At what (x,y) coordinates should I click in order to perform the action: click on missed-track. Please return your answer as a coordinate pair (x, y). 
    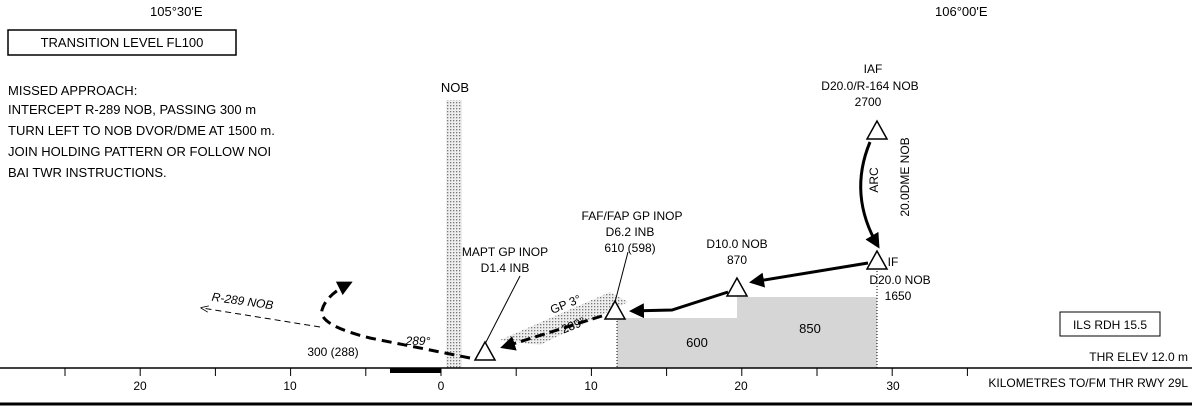
    Looking at the image, I should click on (395, 320).